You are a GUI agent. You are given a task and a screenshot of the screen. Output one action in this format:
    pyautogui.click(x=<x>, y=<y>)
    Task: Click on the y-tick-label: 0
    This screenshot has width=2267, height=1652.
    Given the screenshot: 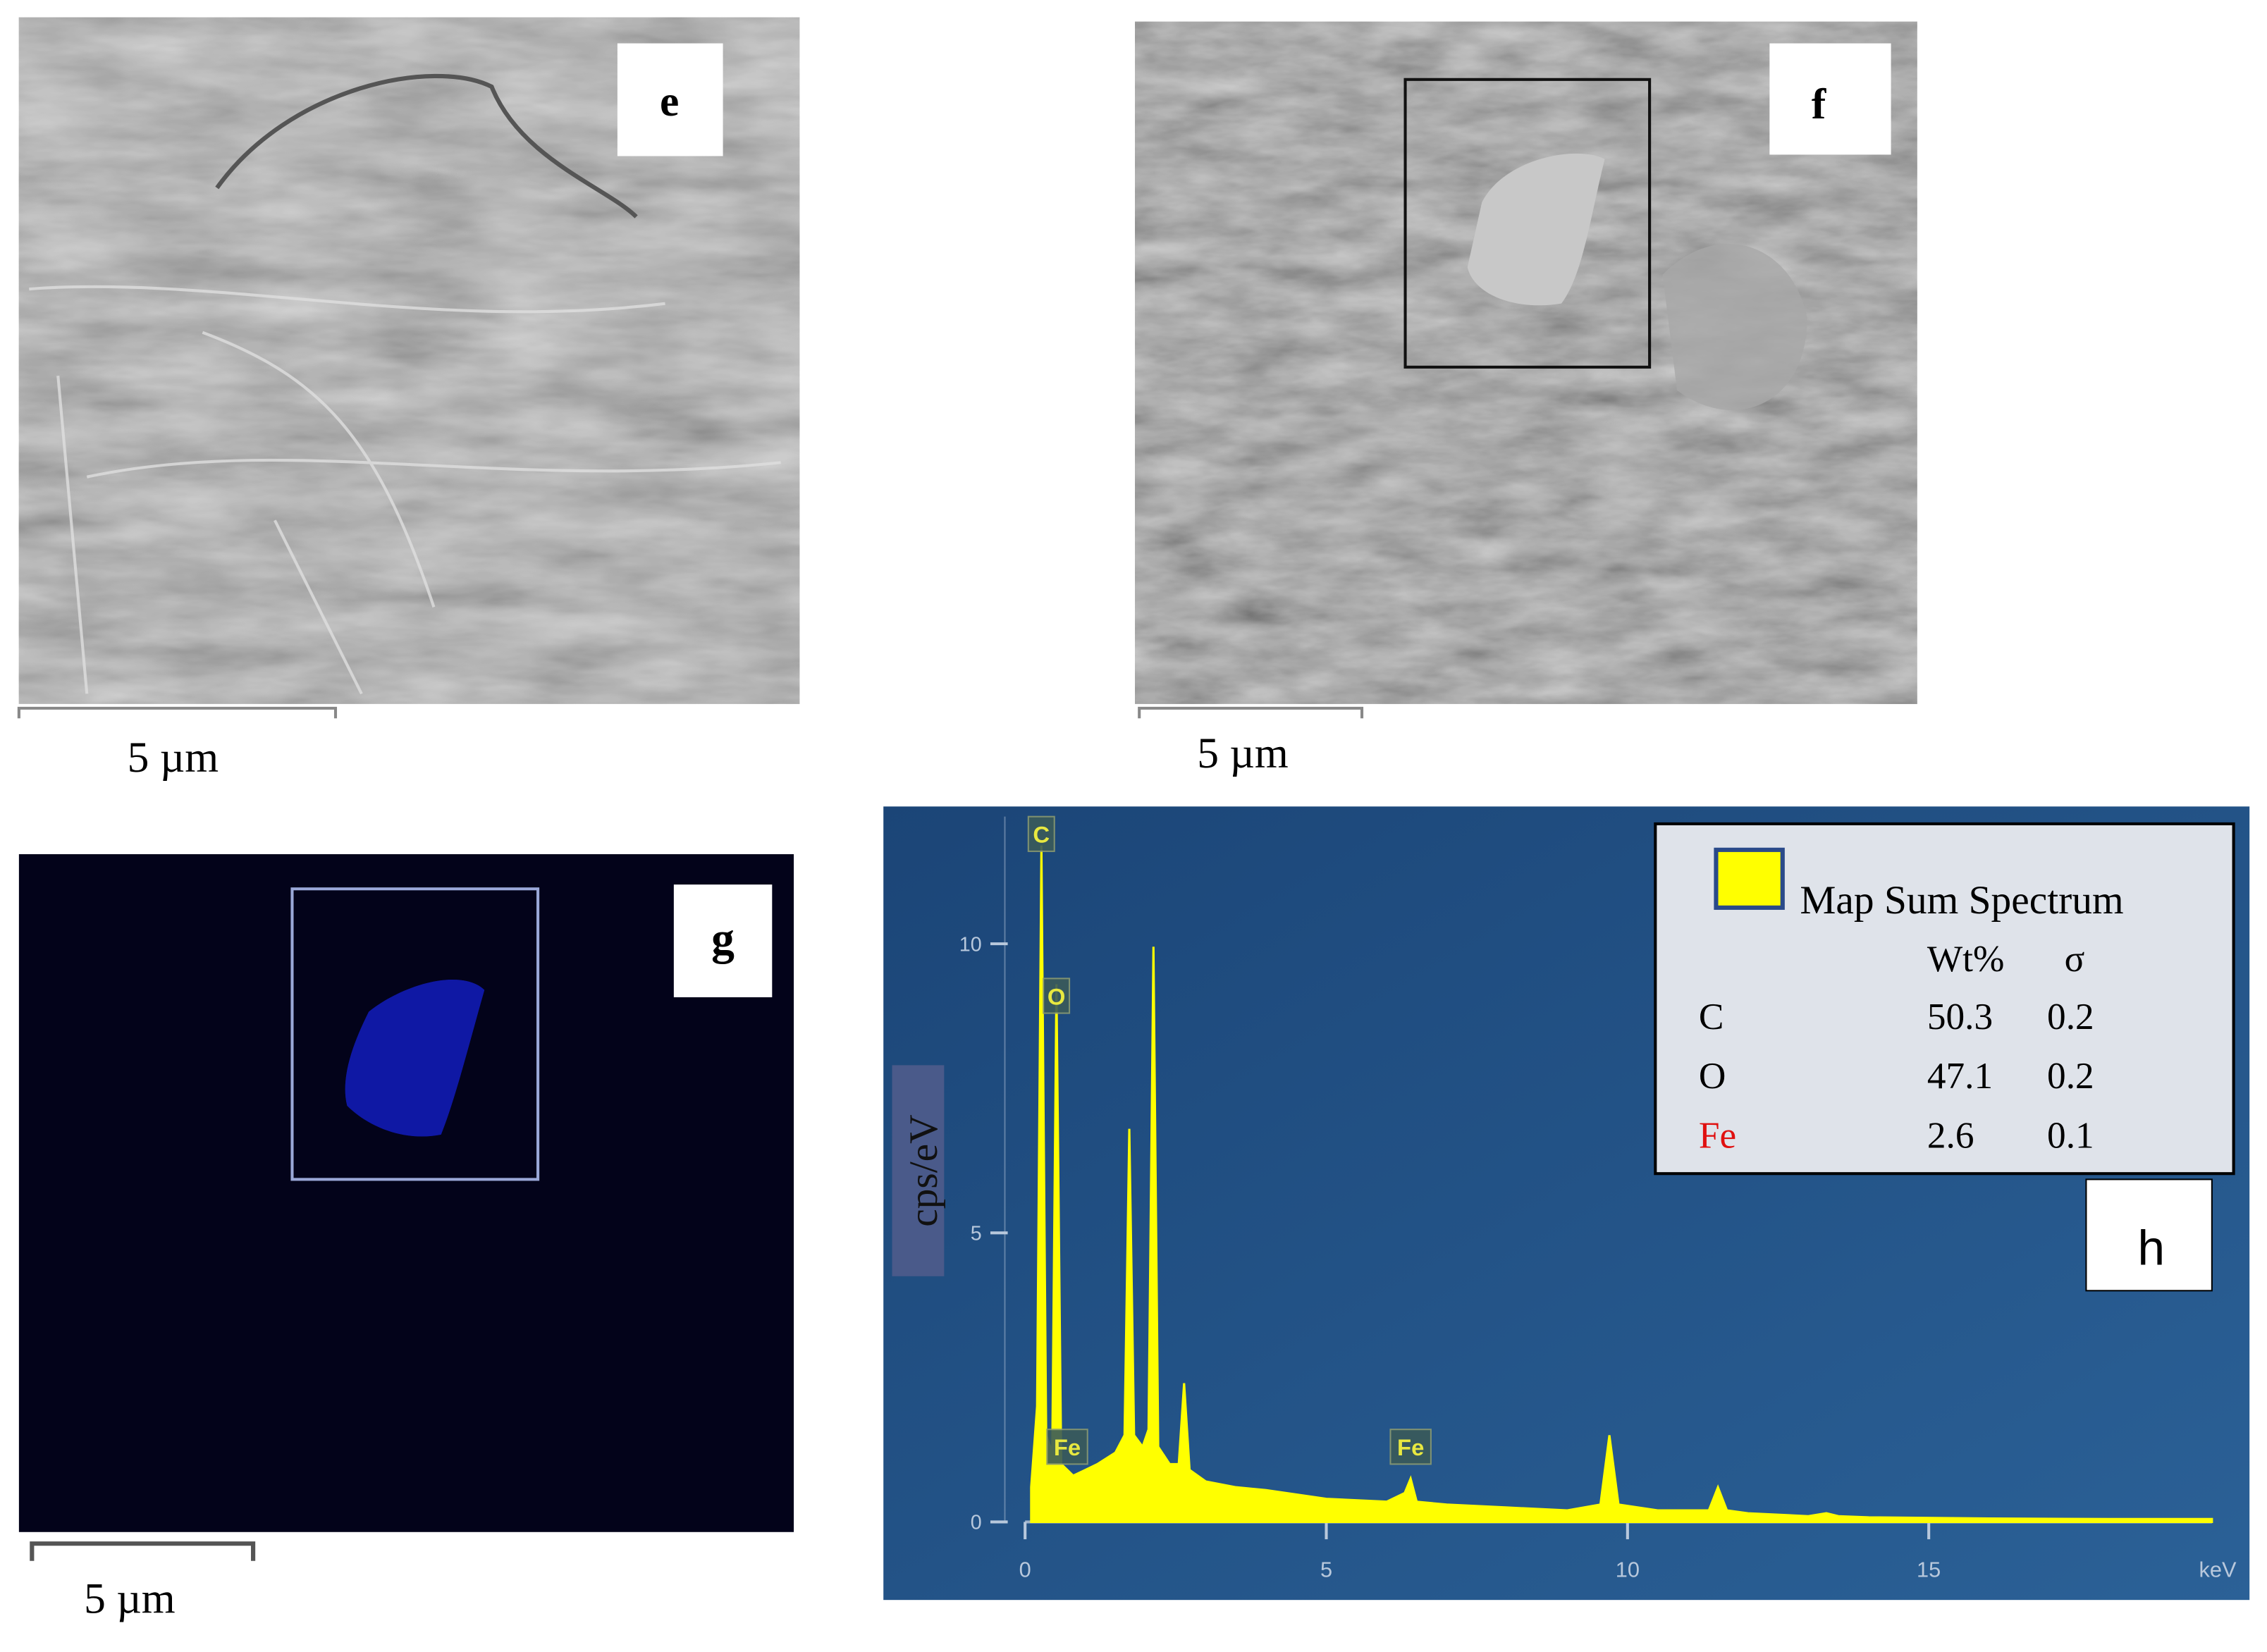 What is the action you would take?
    pyautogui.click(x=976, y=1523)
    